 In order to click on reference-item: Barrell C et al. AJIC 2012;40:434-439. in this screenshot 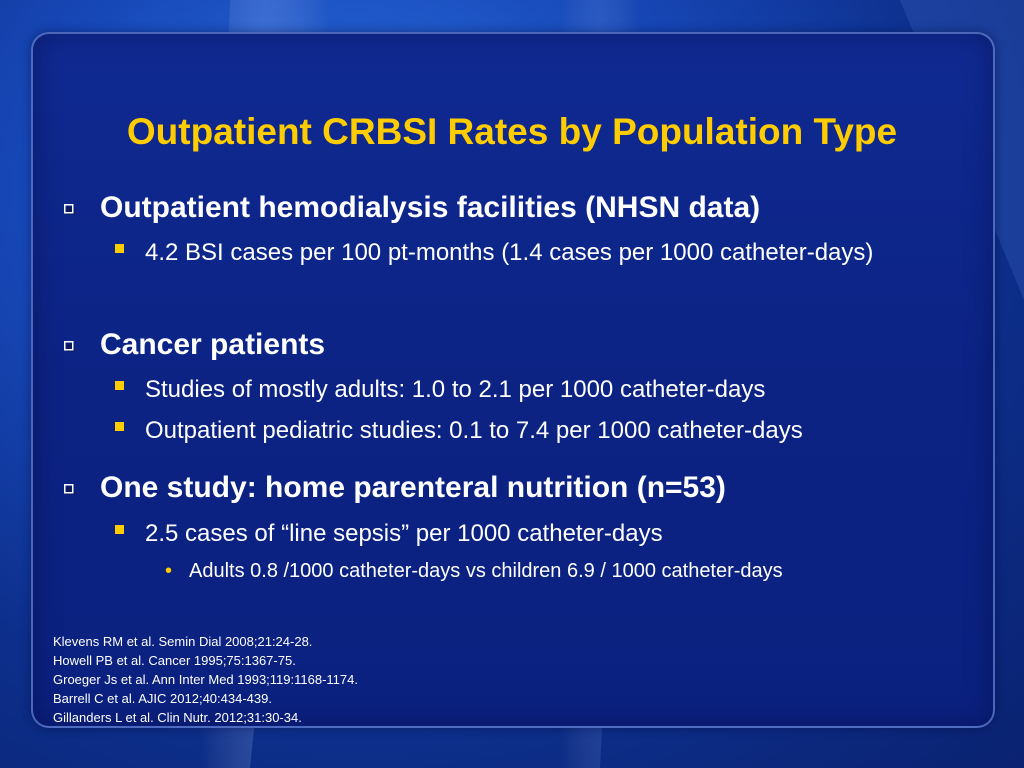, I will do `click(162, 698)`.